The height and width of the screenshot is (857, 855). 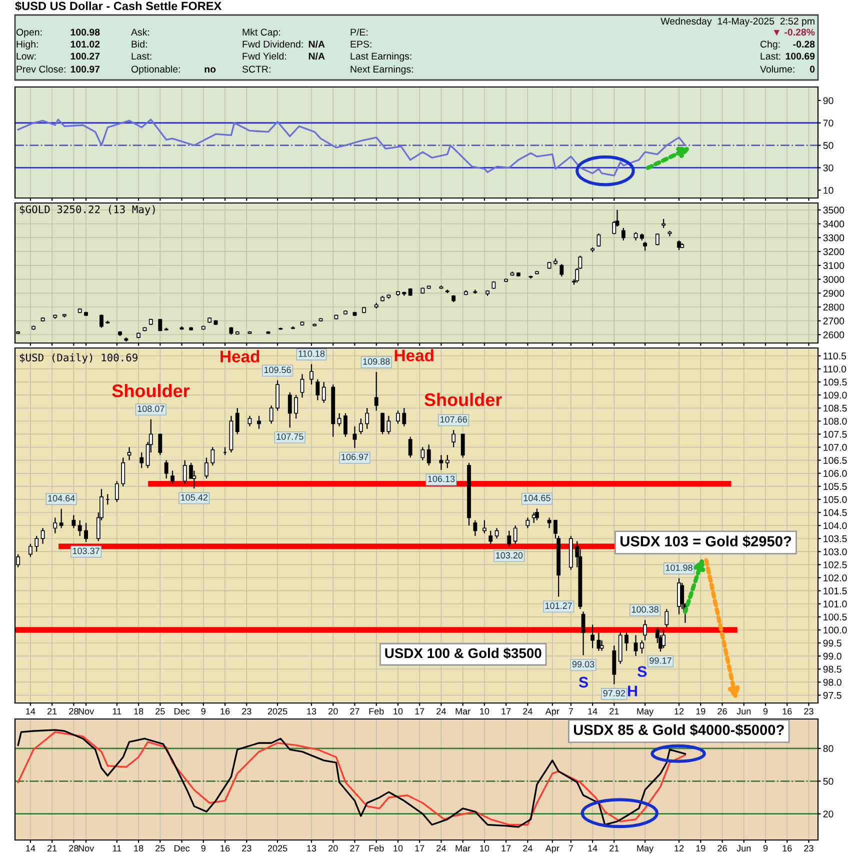 What do you see at coordinates (414, 355) in the screenshot?
I see `annotation: Head` at bounding box center [414, 355].